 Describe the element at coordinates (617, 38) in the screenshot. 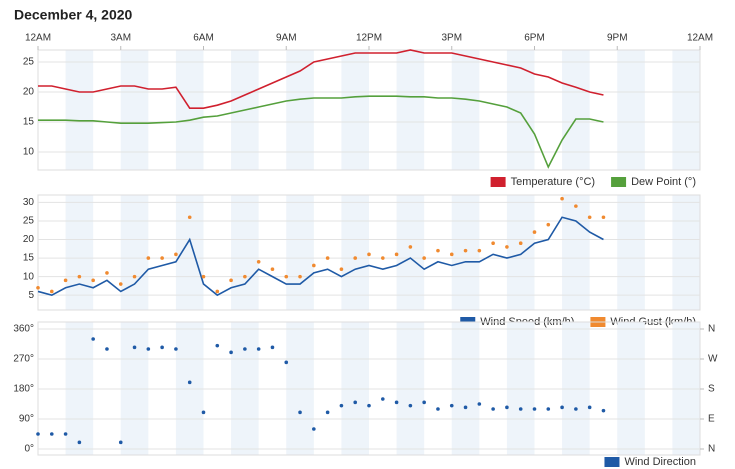

I see `x-tick-label: 9PM` at that location.